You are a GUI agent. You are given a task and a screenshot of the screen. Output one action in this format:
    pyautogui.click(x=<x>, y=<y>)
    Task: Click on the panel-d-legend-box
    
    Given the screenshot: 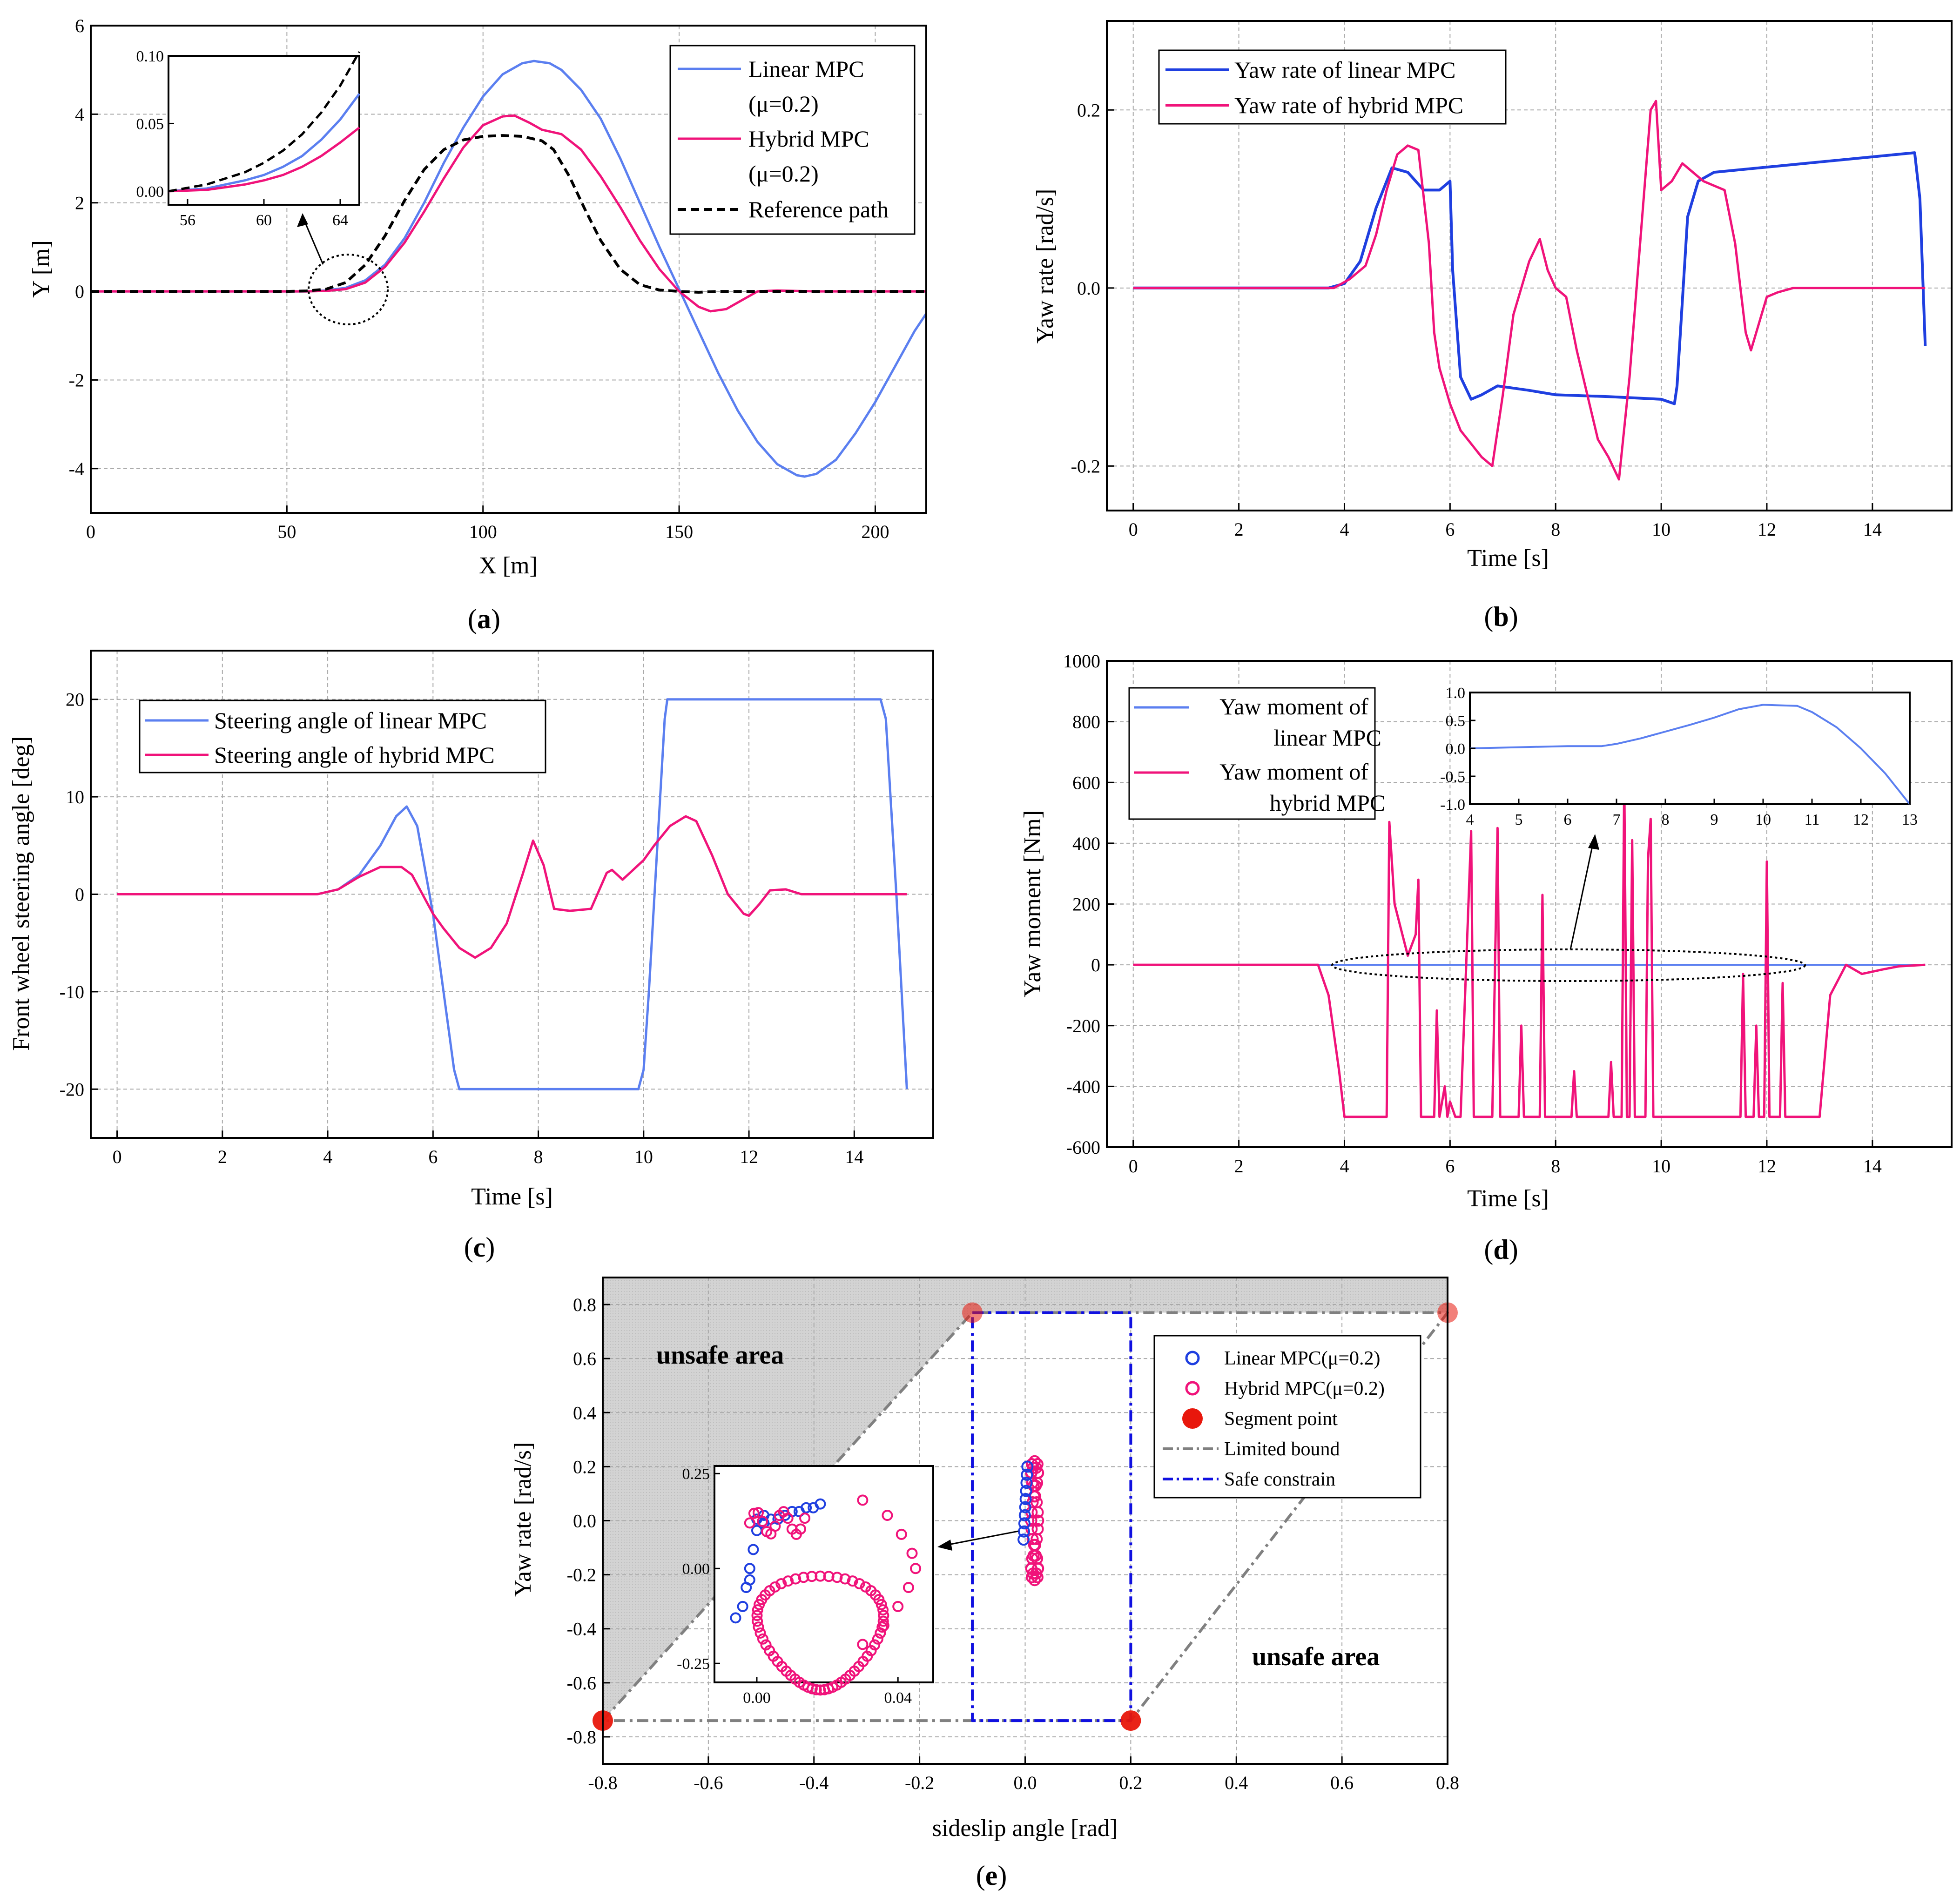 What is the action you would take?
    pyautogui.click(x=1252, y=753)
    